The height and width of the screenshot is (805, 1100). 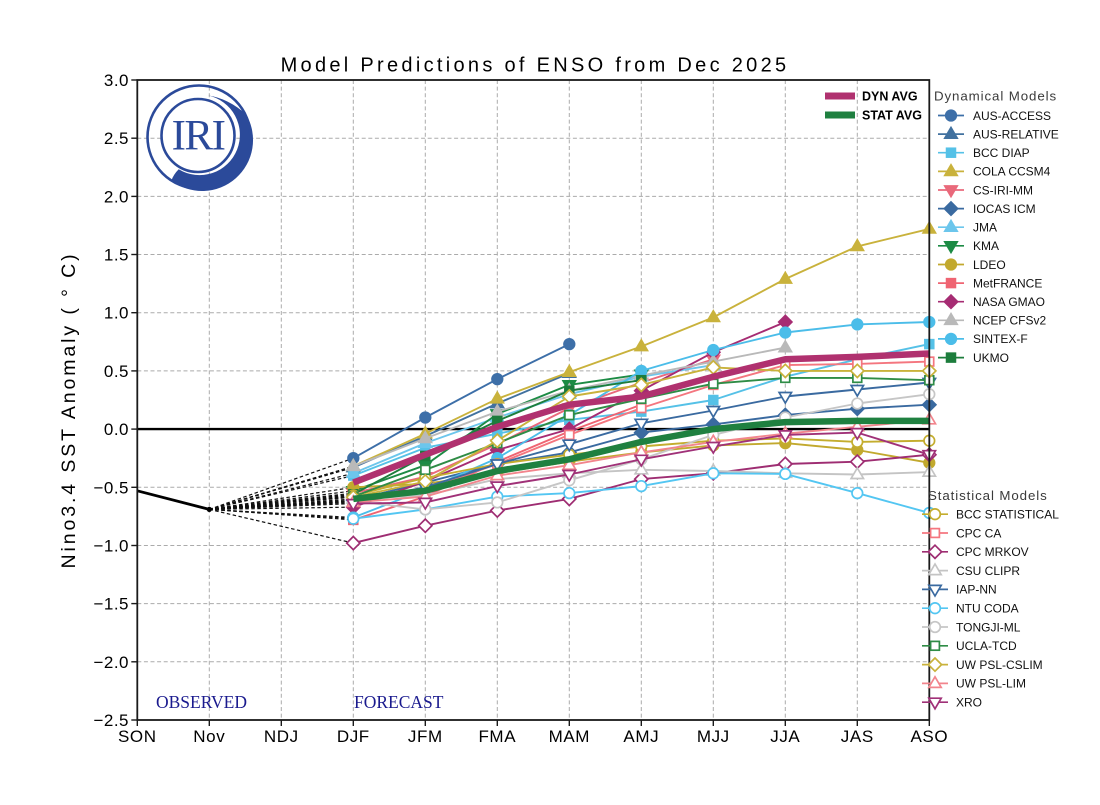 What do you see at coordinates (111, 720) in the screenshot?
I see `svg-text: −2.5` at bounding box center [111, 720].